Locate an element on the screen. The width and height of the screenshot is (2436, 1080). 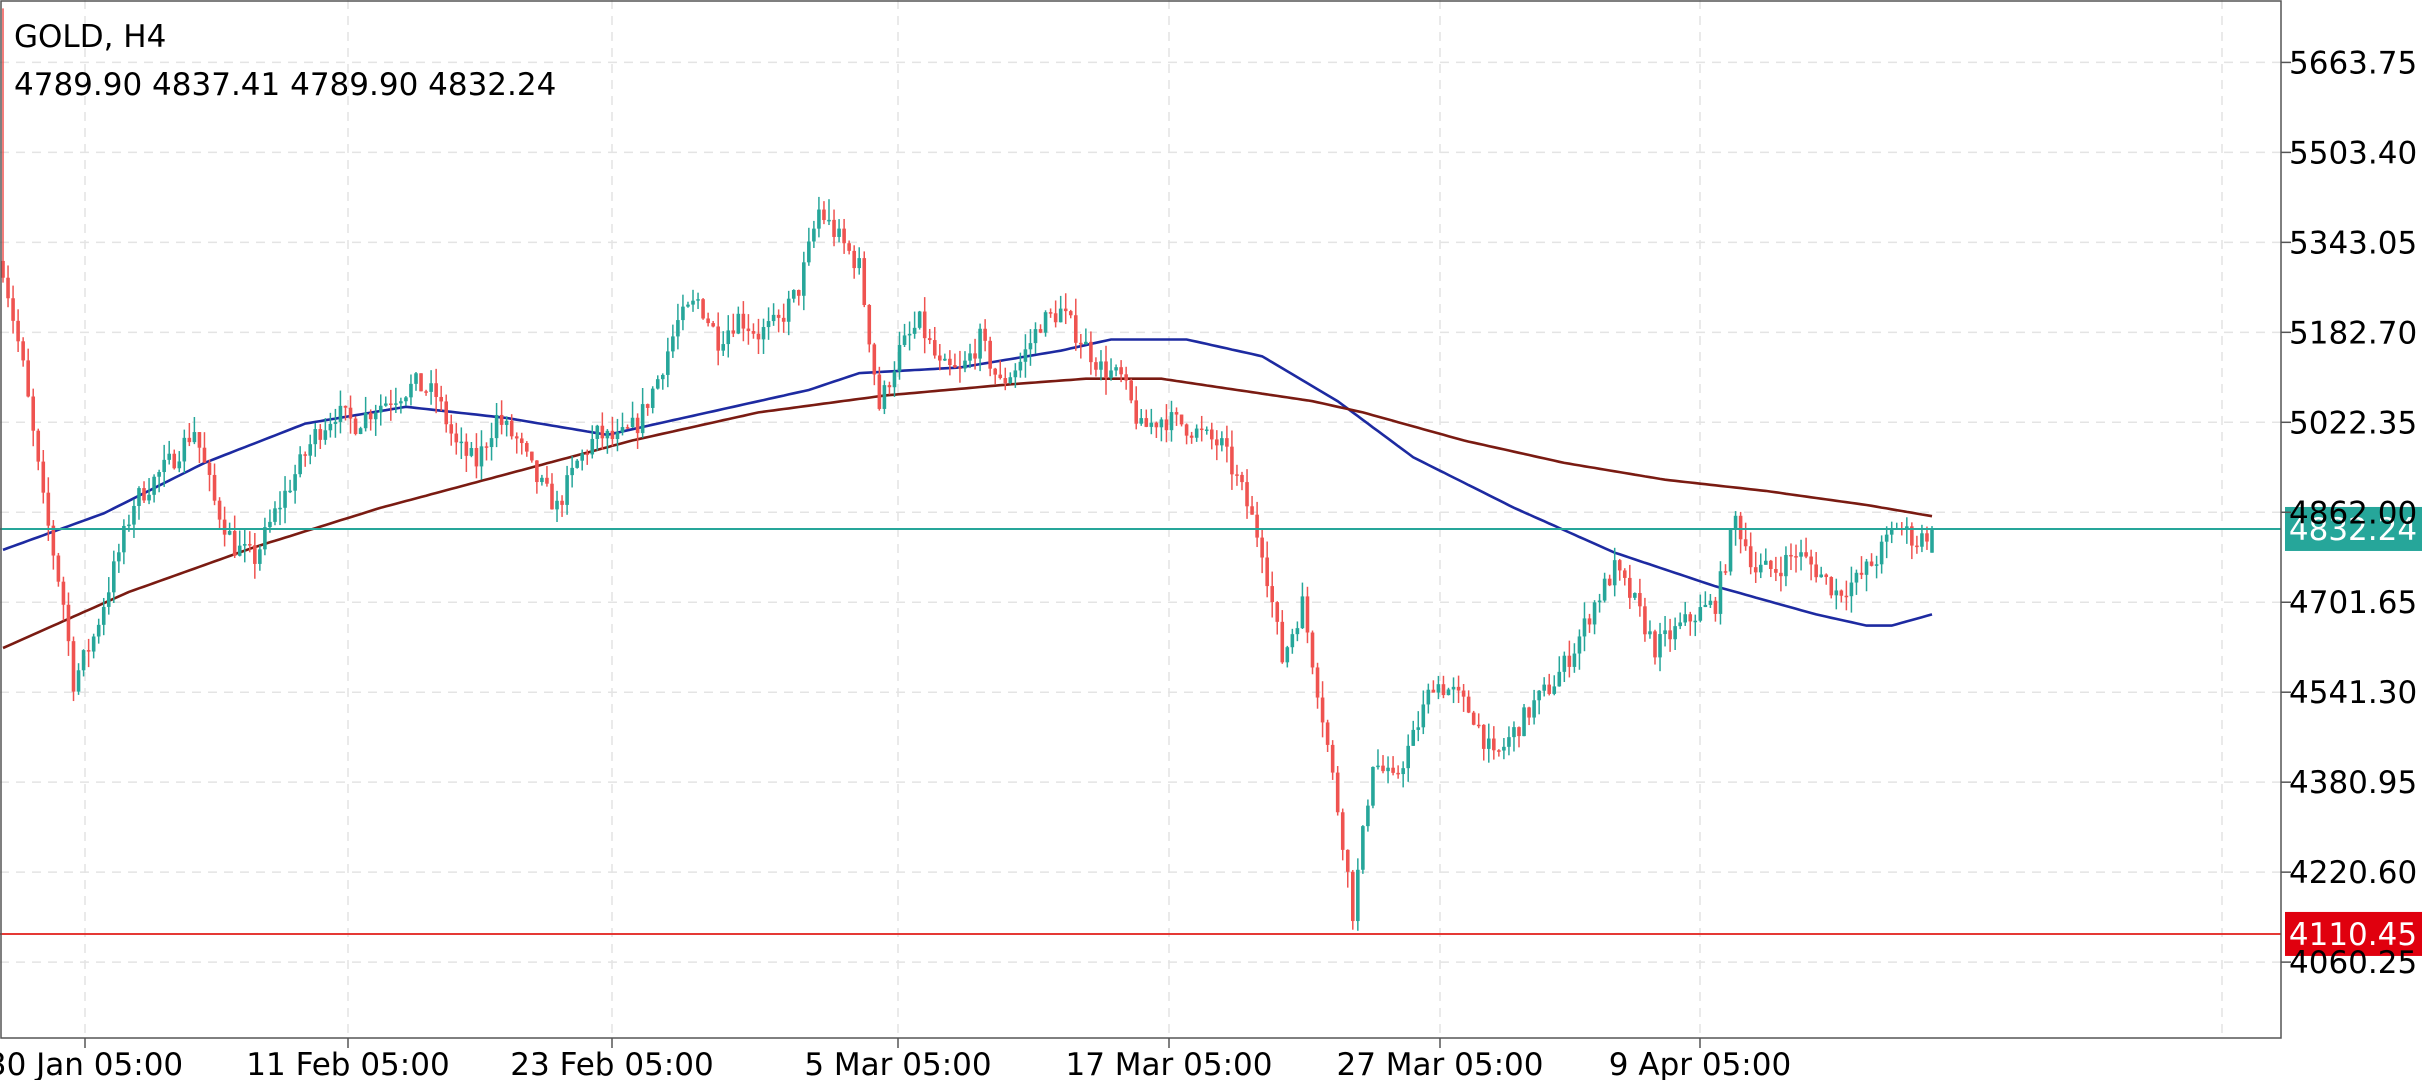
symbol-timeframe-label: GOLD, H4 is located at coordinates (90, 37).